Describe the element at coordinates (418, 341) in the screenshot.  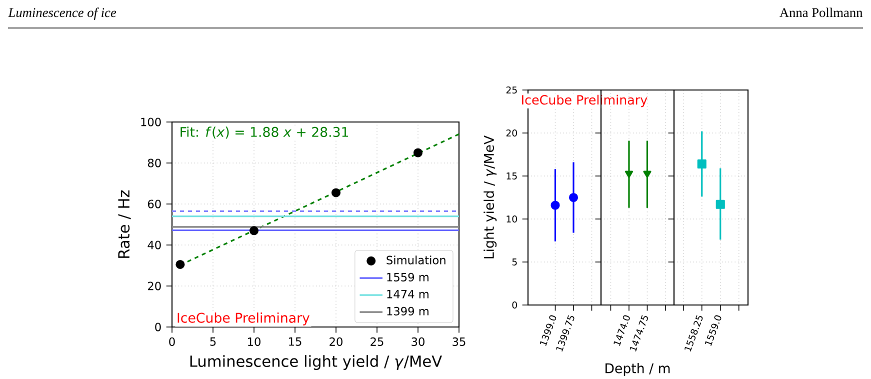
I see `x-tick-label: 30` at that location.